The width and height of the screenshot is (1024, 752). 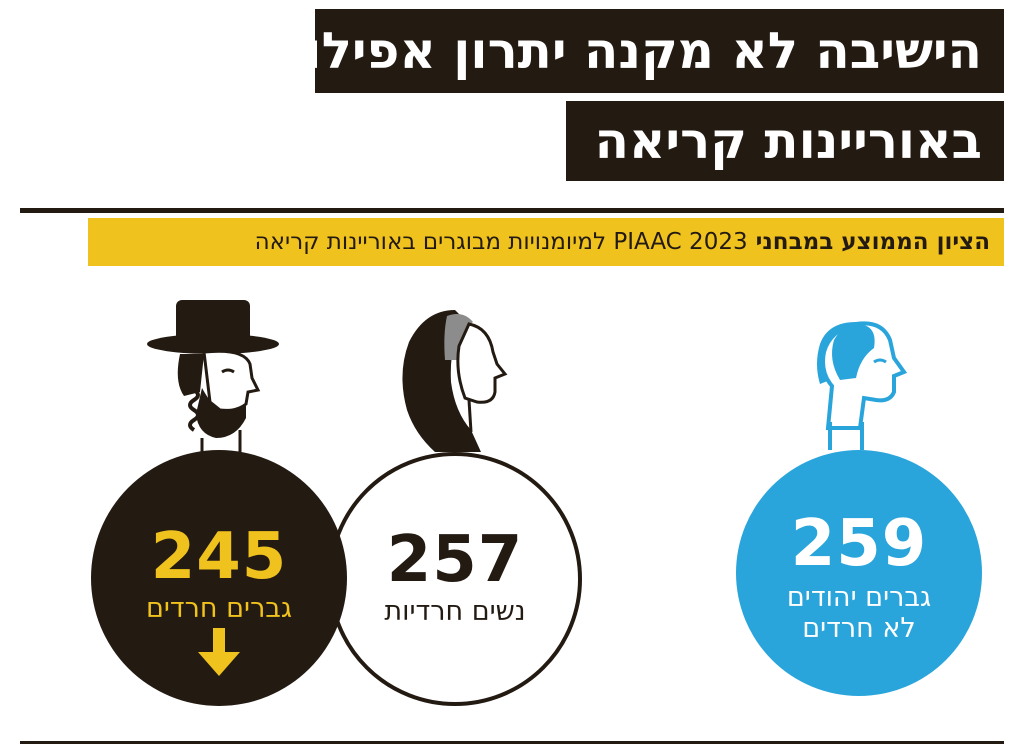 I want to click on bottom-divider, so click(x=512, y=742).